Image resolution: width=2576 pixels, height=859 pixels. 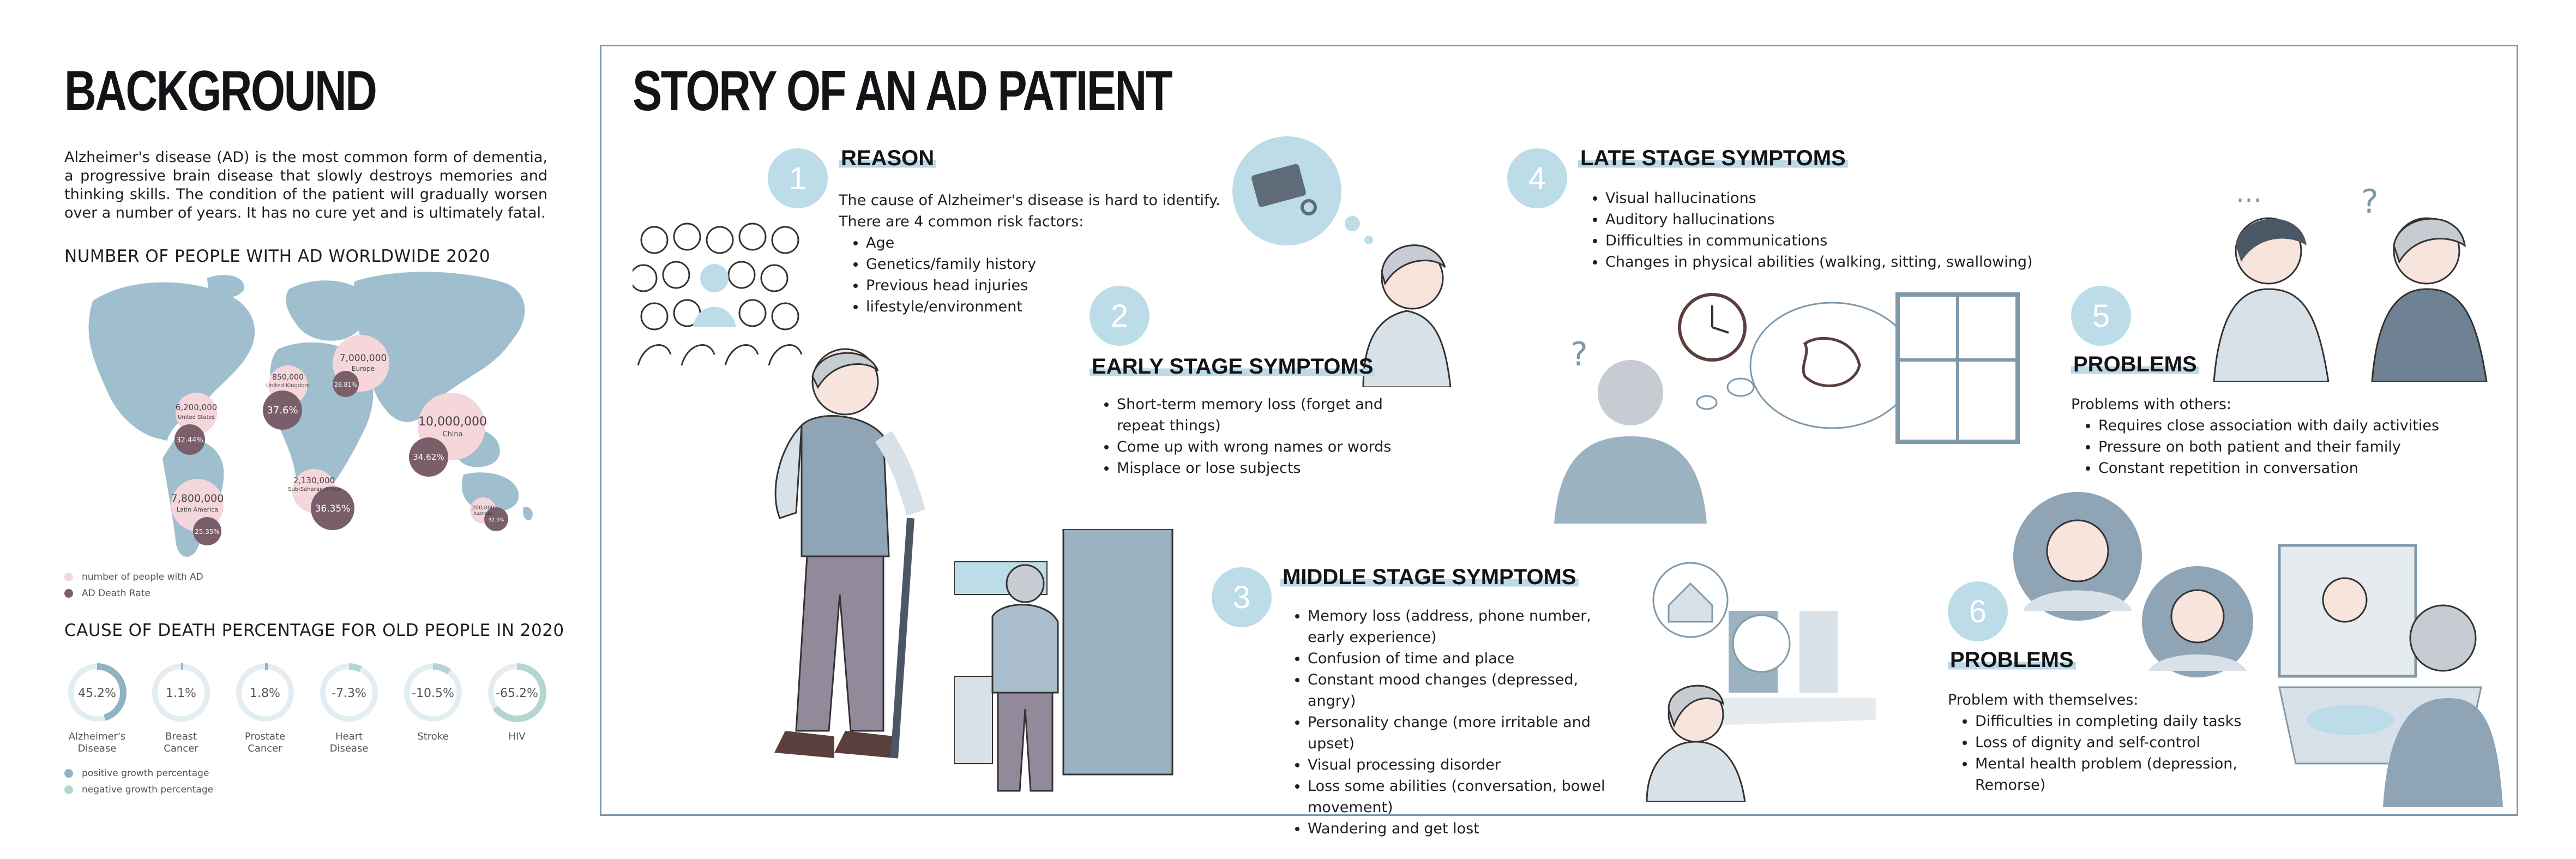 What do you see at coordinates (288, 377) in the screenshot?
I see `region-uk-count: 850,000` at bounding box center [288, 377].